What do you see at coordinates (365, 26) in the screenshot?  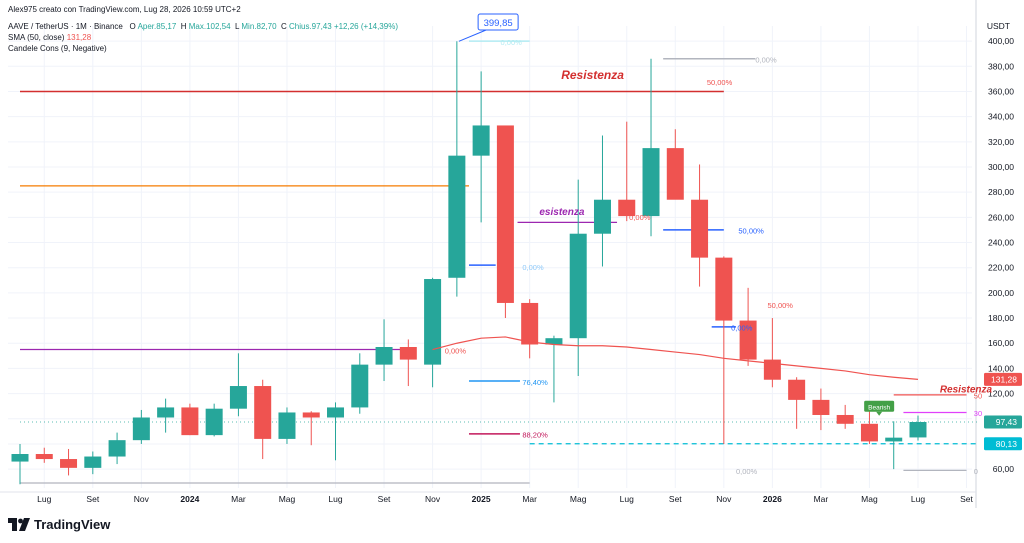 I see `change-value: +12,26 (+14,39%)` at bounding box center [365, 26].